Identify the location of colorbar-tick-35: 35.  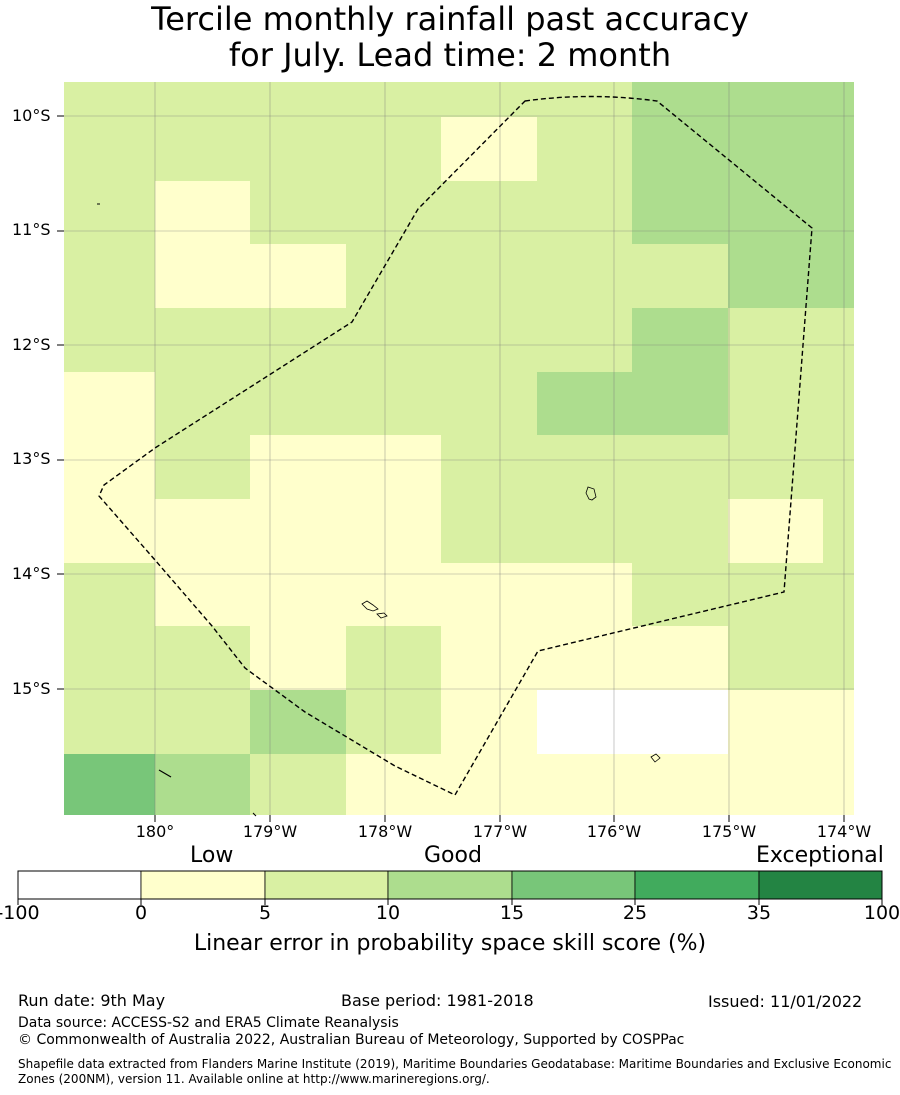
(759, 913).